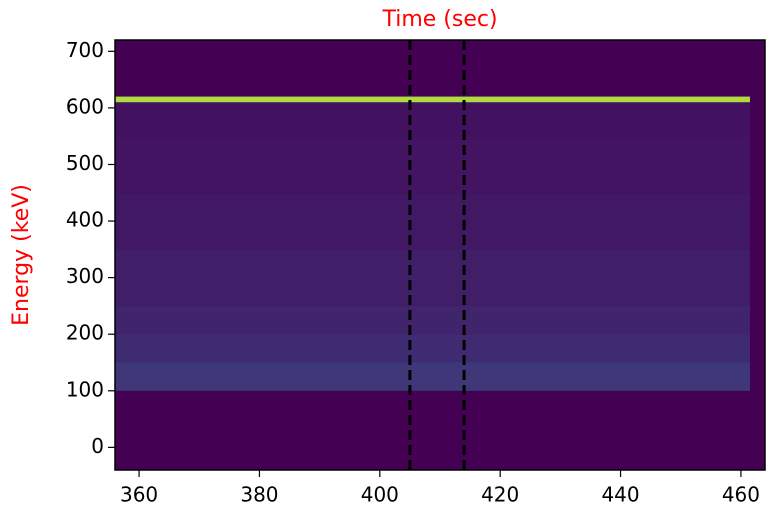 This screenshot has width=770, height=518. Describe the element at coordinates (500, 495) in the screenshot. I see `x-tick-label: 420` at that location.